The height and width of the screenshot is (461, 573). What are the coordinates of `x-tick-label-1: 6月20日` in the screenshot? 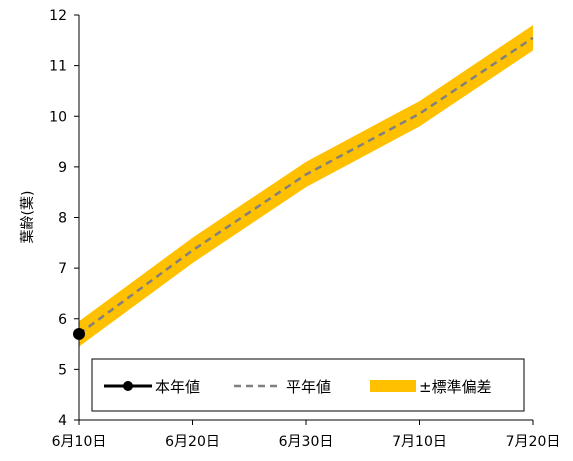 It's located at (192, 442).